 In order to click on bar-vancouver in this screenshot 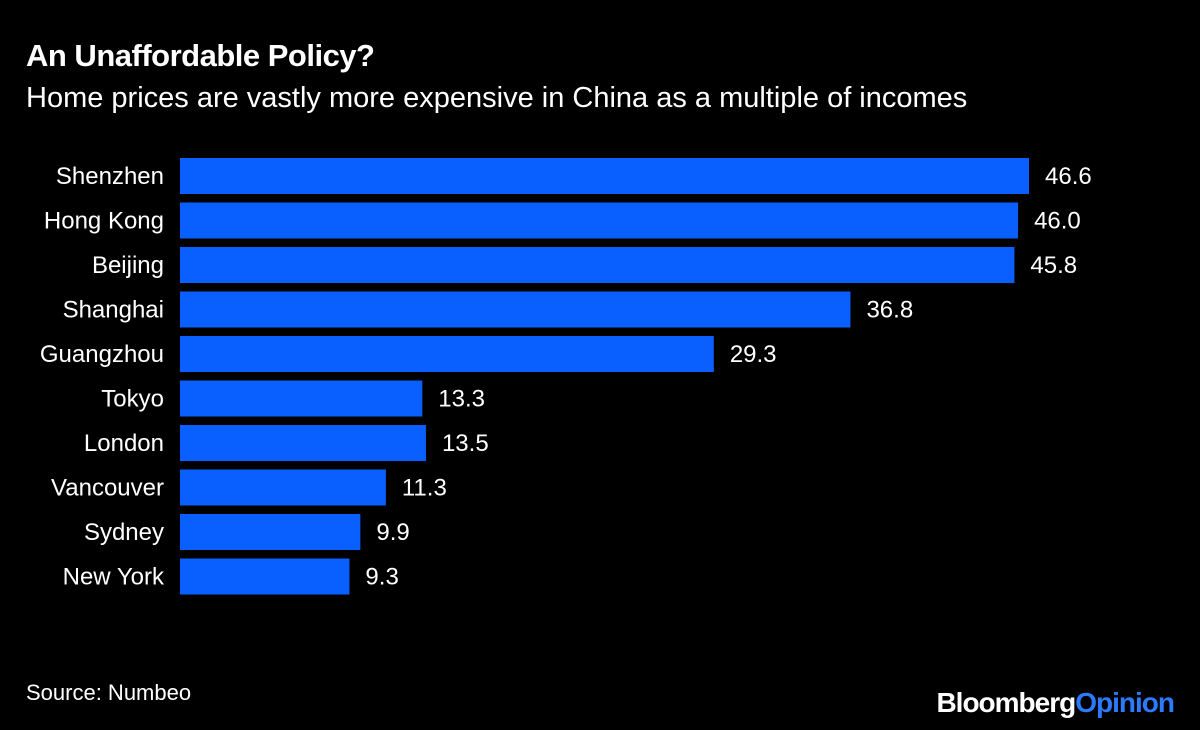, I will do `click(283, 487)`.